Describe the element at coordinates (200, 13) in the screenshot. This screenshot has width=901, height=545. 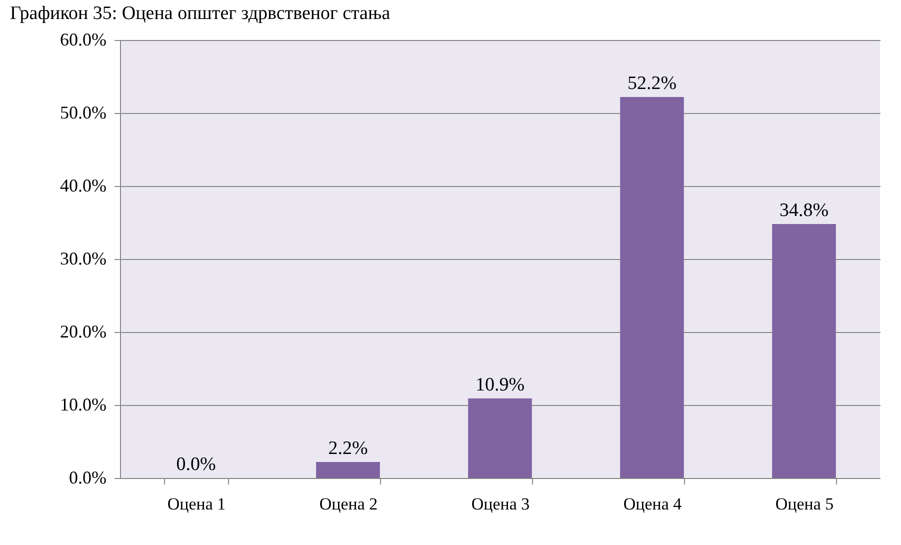
I see `chart-title: Графикон 35: Оцена општег здрвственог стања` at that location.